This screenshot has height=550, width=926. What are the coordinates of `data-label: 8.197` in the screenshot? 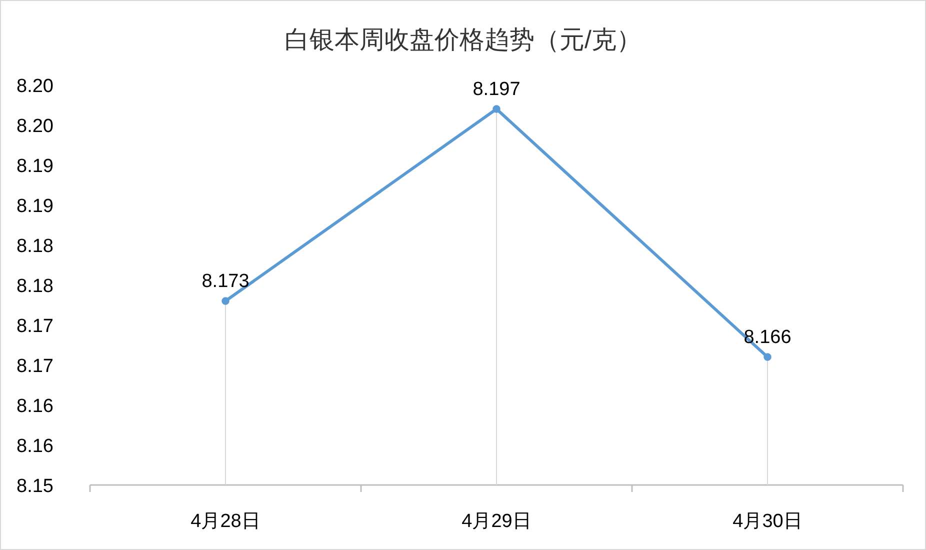 It's located at (496, 89).